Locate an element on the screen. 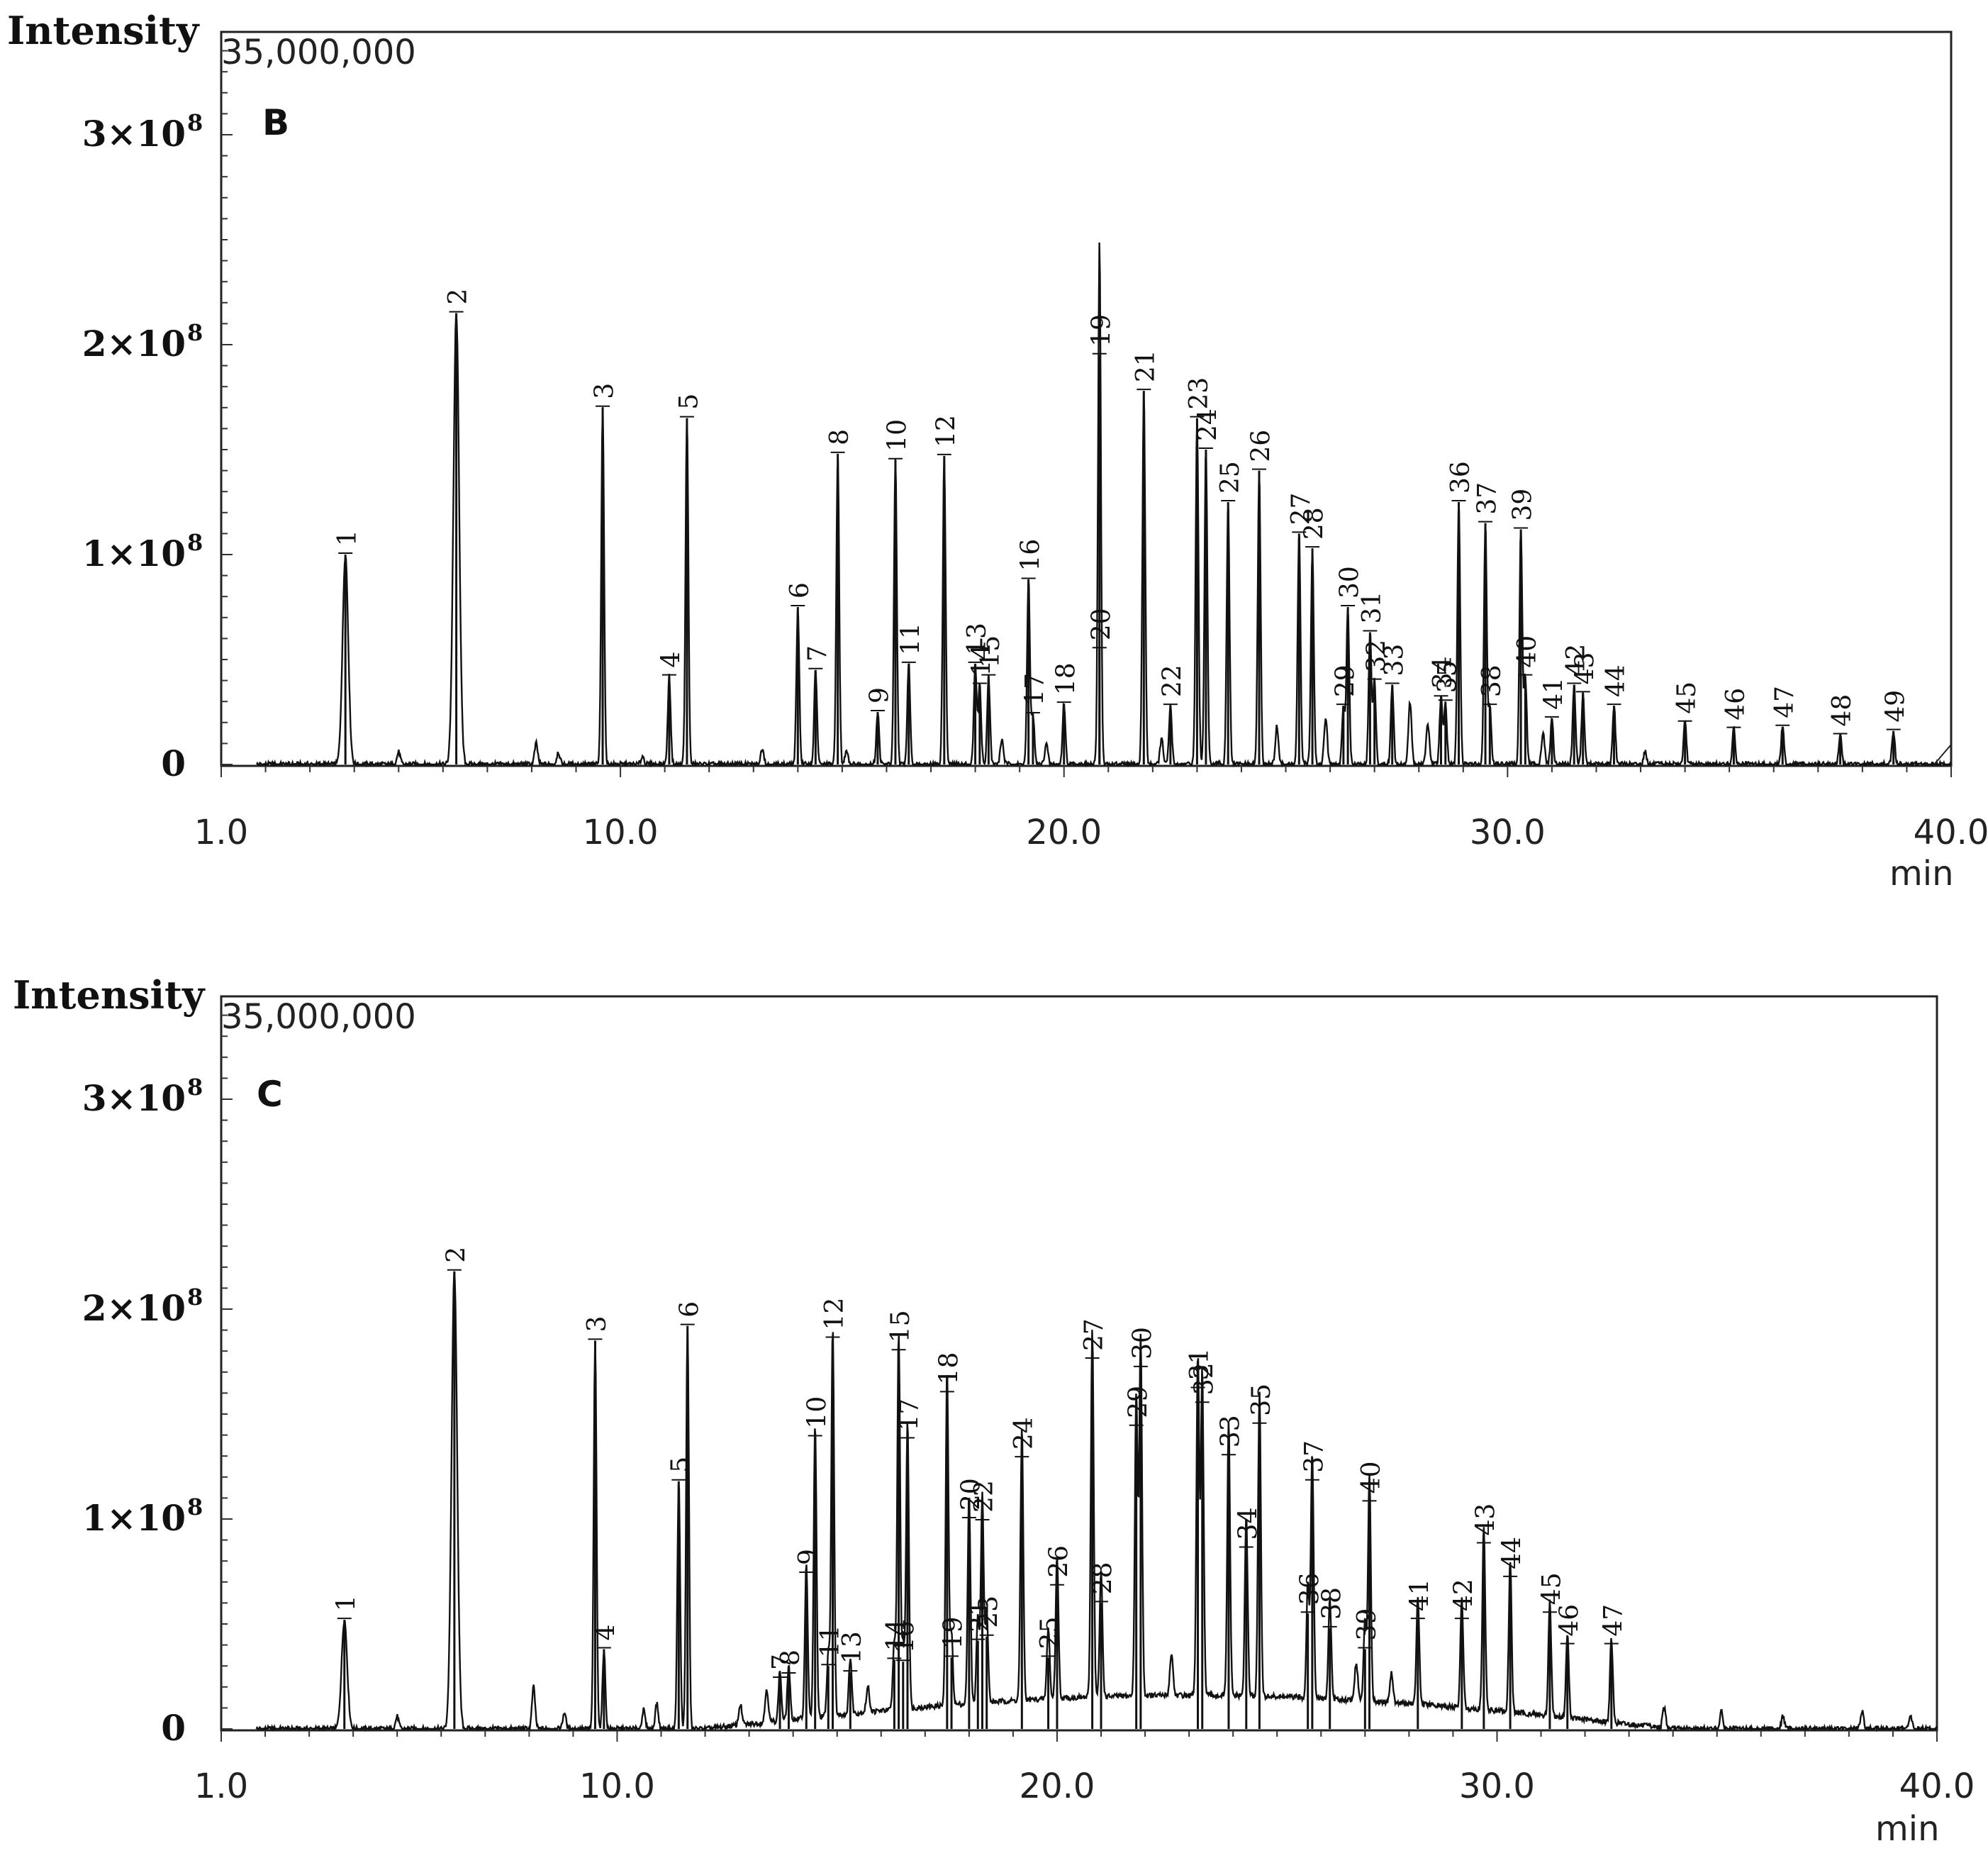  intensity-scale-text: 35,000,000 is located at coordinates (318, 1017).